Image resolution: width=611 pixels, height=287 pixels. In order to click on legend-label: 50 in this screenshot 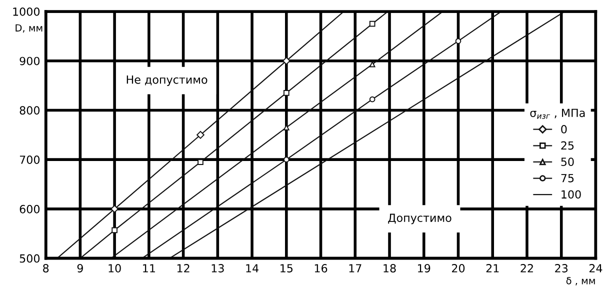, I will do `click(567, 162)`.